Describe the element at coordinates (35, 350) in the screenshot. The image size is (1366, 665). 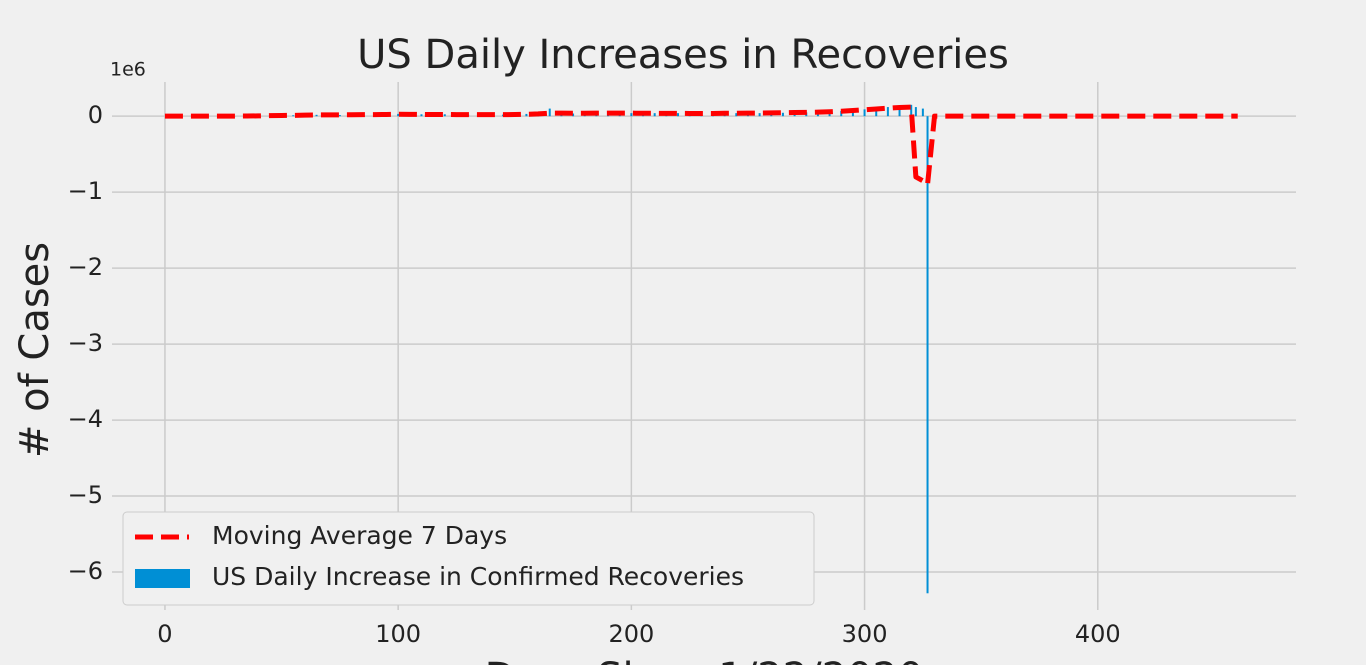
I see `y-axis-label: # of Cases` at that location.